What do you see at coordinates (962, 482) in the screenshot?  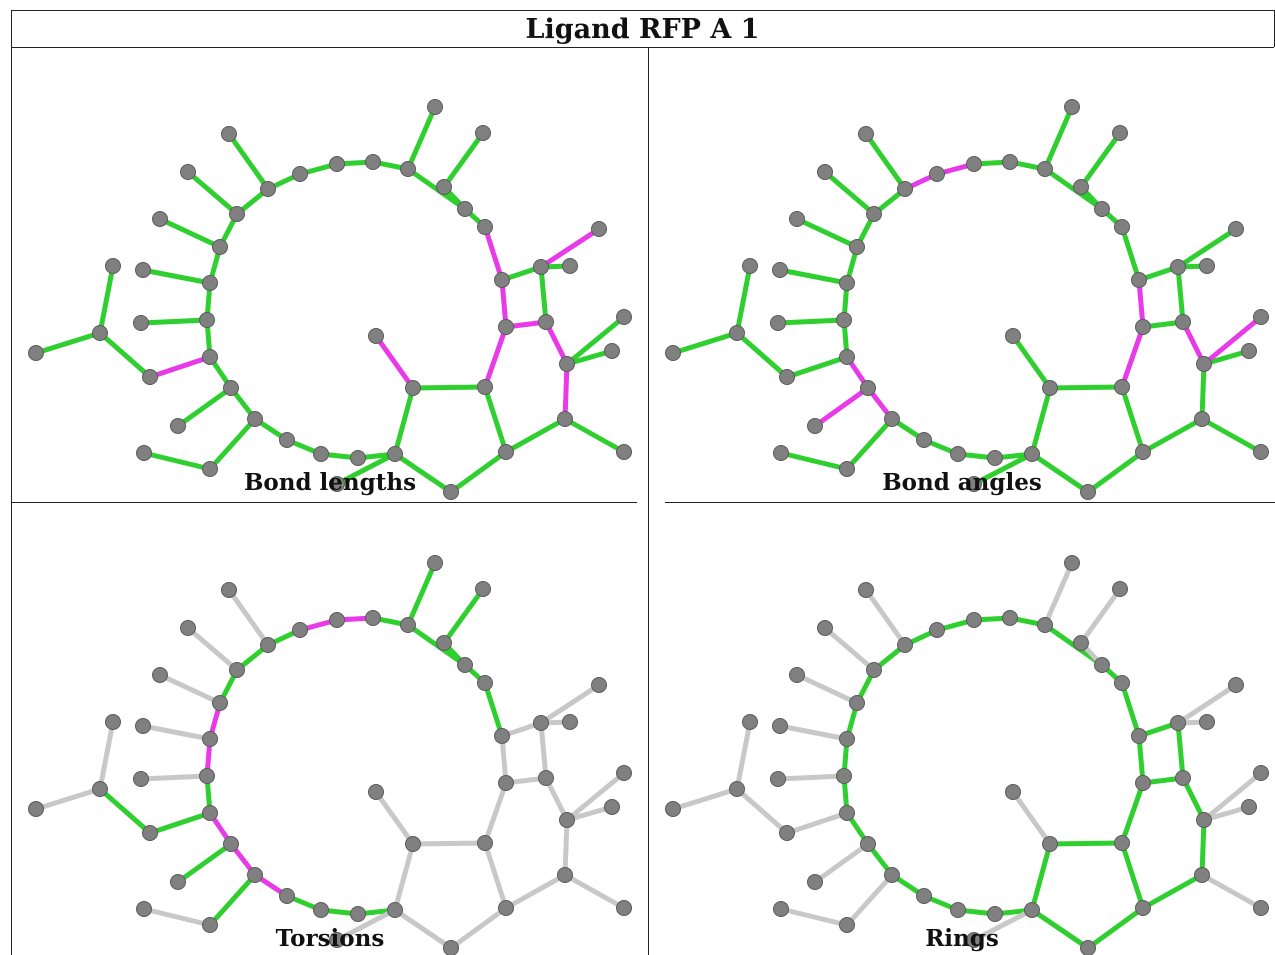 I see `caption-bond-angles: Bond angles` at bounding box center [962, 482].